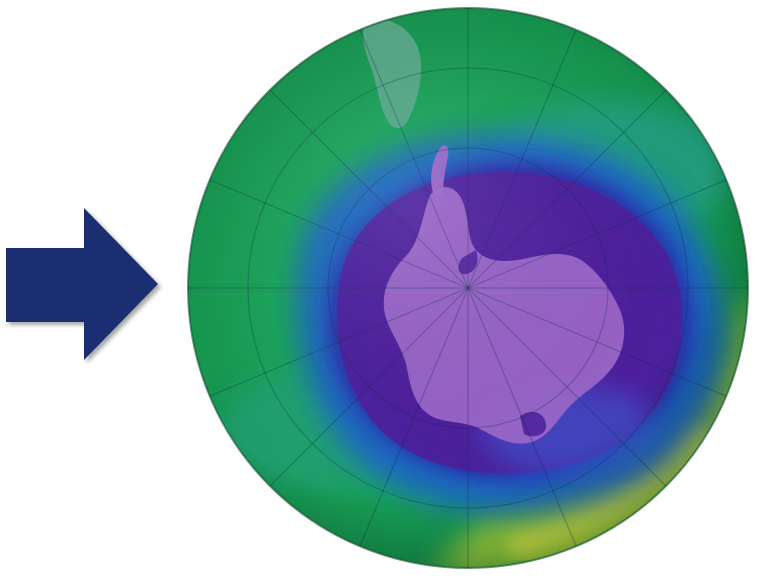  What do you see at coordinates (82, 284) in the screenshot?
I see `right-arrow-icon` at bounding box center [82, 284].